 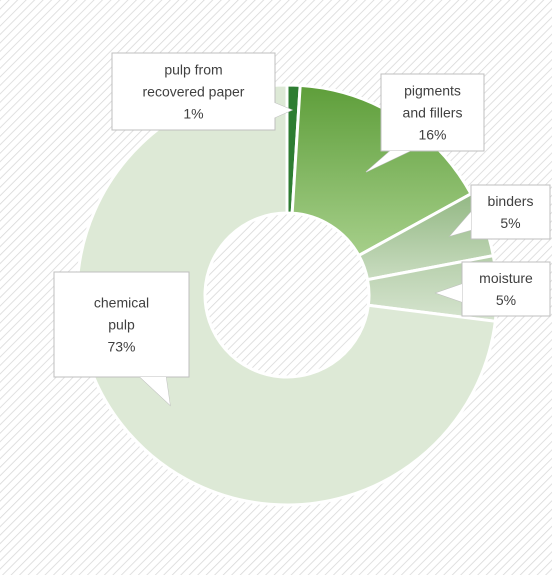 What do you see at coordinates (193, 70) in the screenshot?
I see `data-label-text: pulp from` at bounding box center [193, 70].